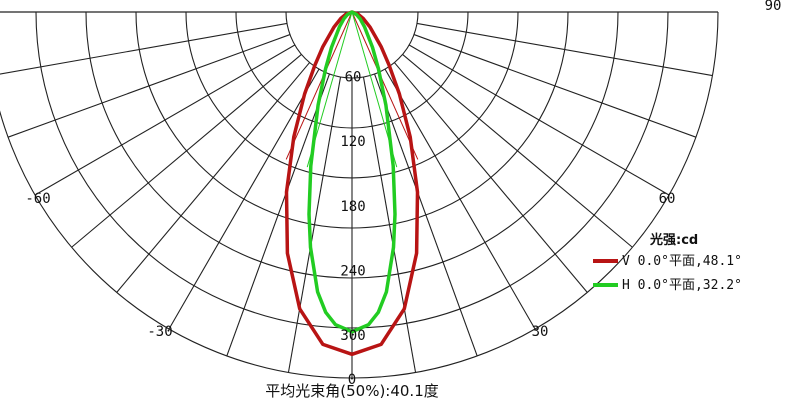  I want to click on radial-tick-label: 240, so click(352, 271).